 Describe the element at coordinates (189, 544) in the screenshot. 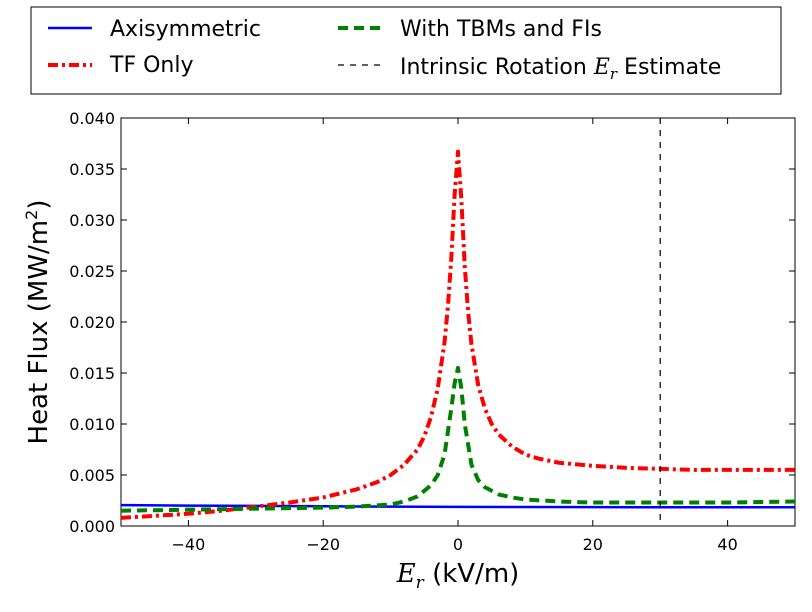

I see `x-tick-label: −40` at that location.